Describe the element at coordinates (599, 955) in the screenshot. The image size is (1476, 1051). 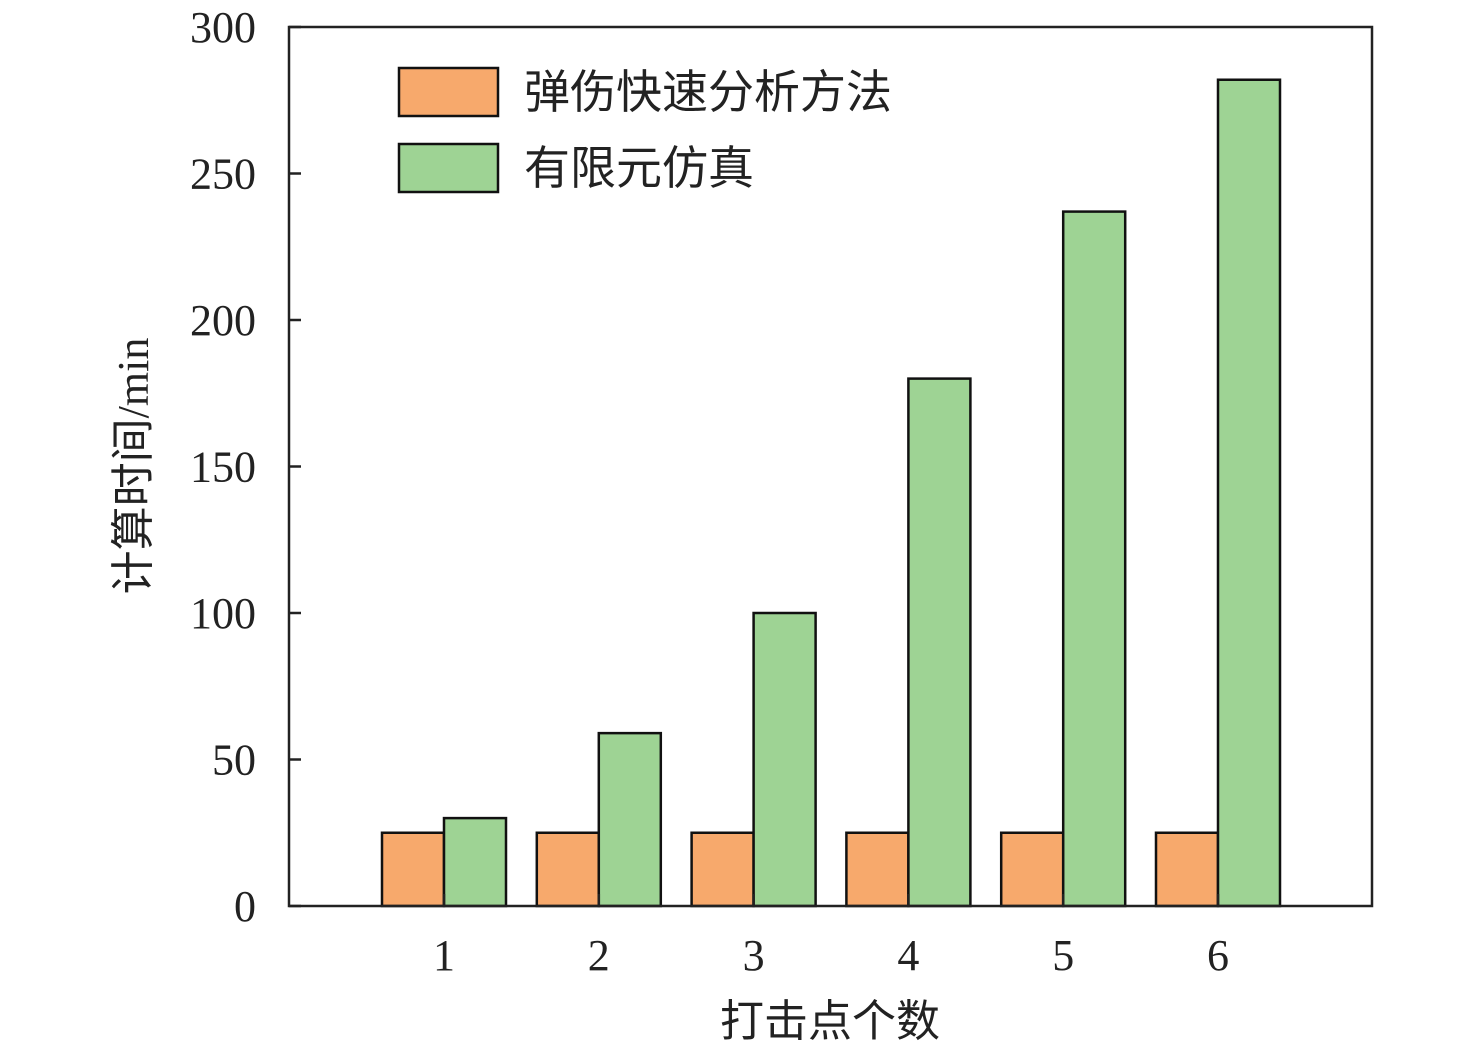
I see `x-tick-label: 2` at that location.